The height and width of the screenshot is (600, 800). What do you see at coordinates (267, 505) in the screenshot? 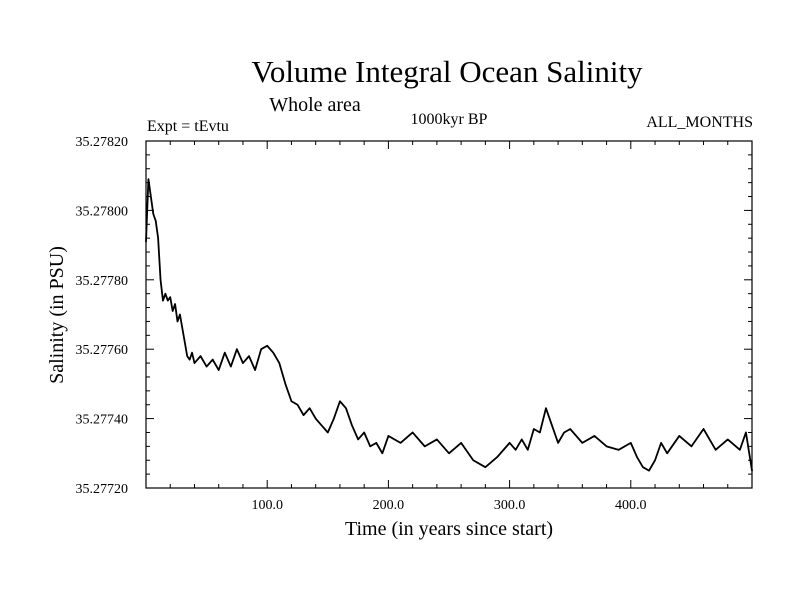
I see `x-tick-label: 100.0` at bounding box center [267, 505].